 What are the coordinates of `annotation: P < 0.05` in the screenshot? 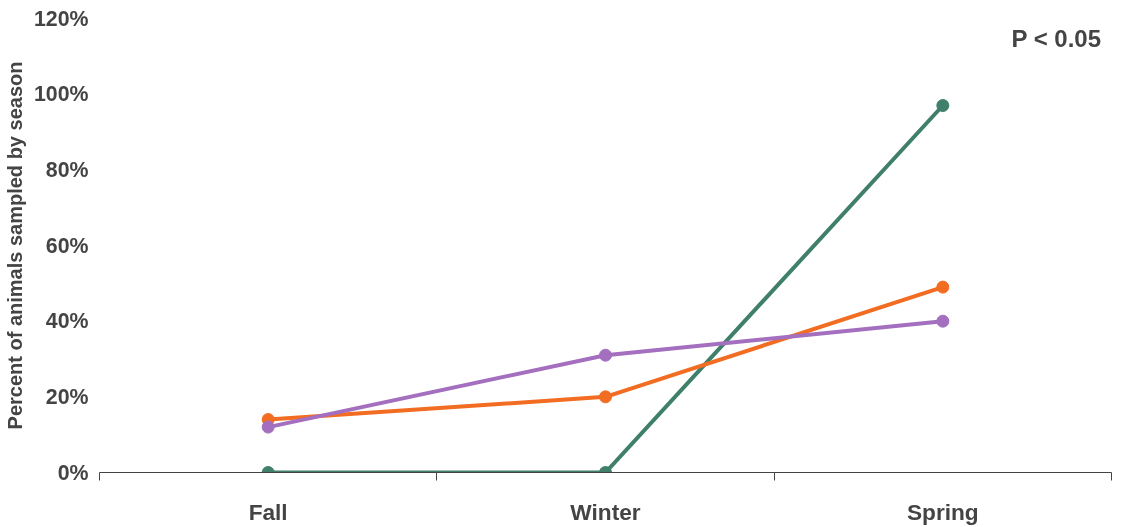 It's located at (1056, 38).